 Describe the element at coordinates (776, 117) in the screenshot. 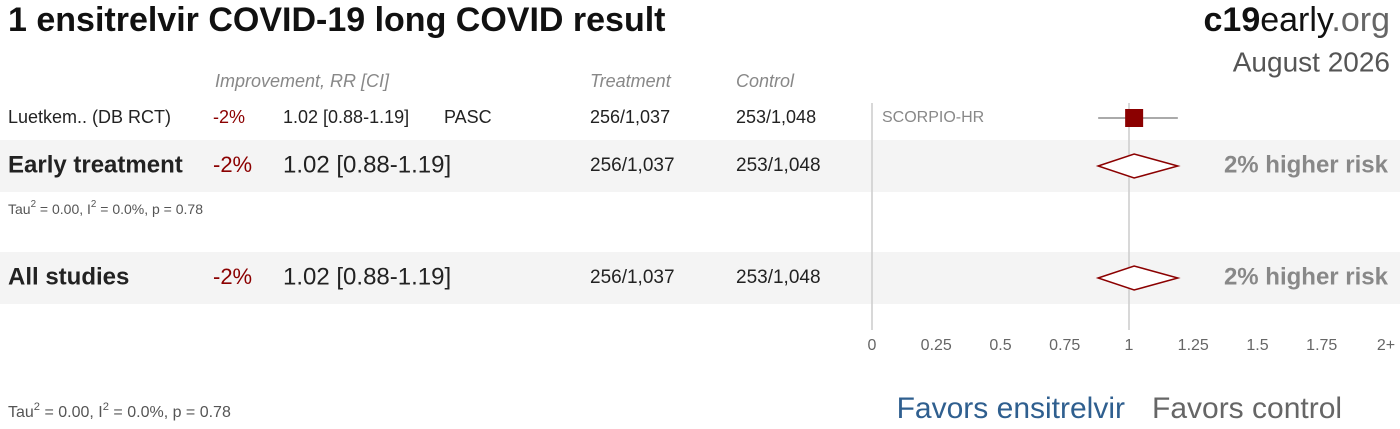

I see `study-control: 253/1,048` at that location.